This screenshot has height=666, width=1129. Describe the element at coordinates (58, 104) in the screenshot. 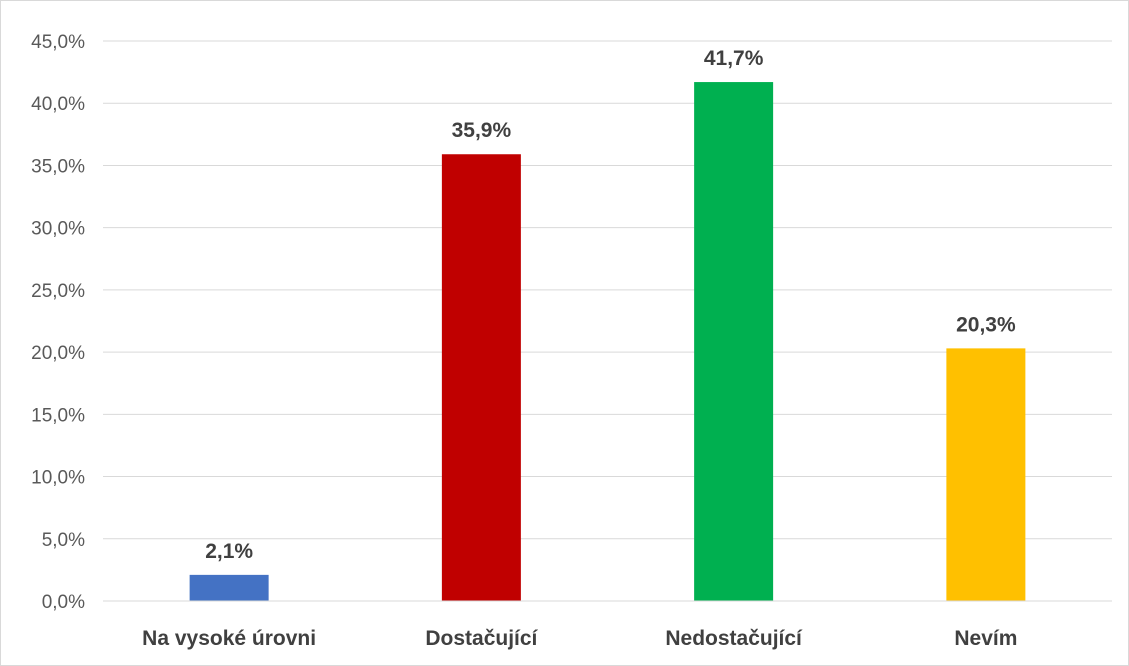

I see `y-tick-label: 40,0%` at that location.